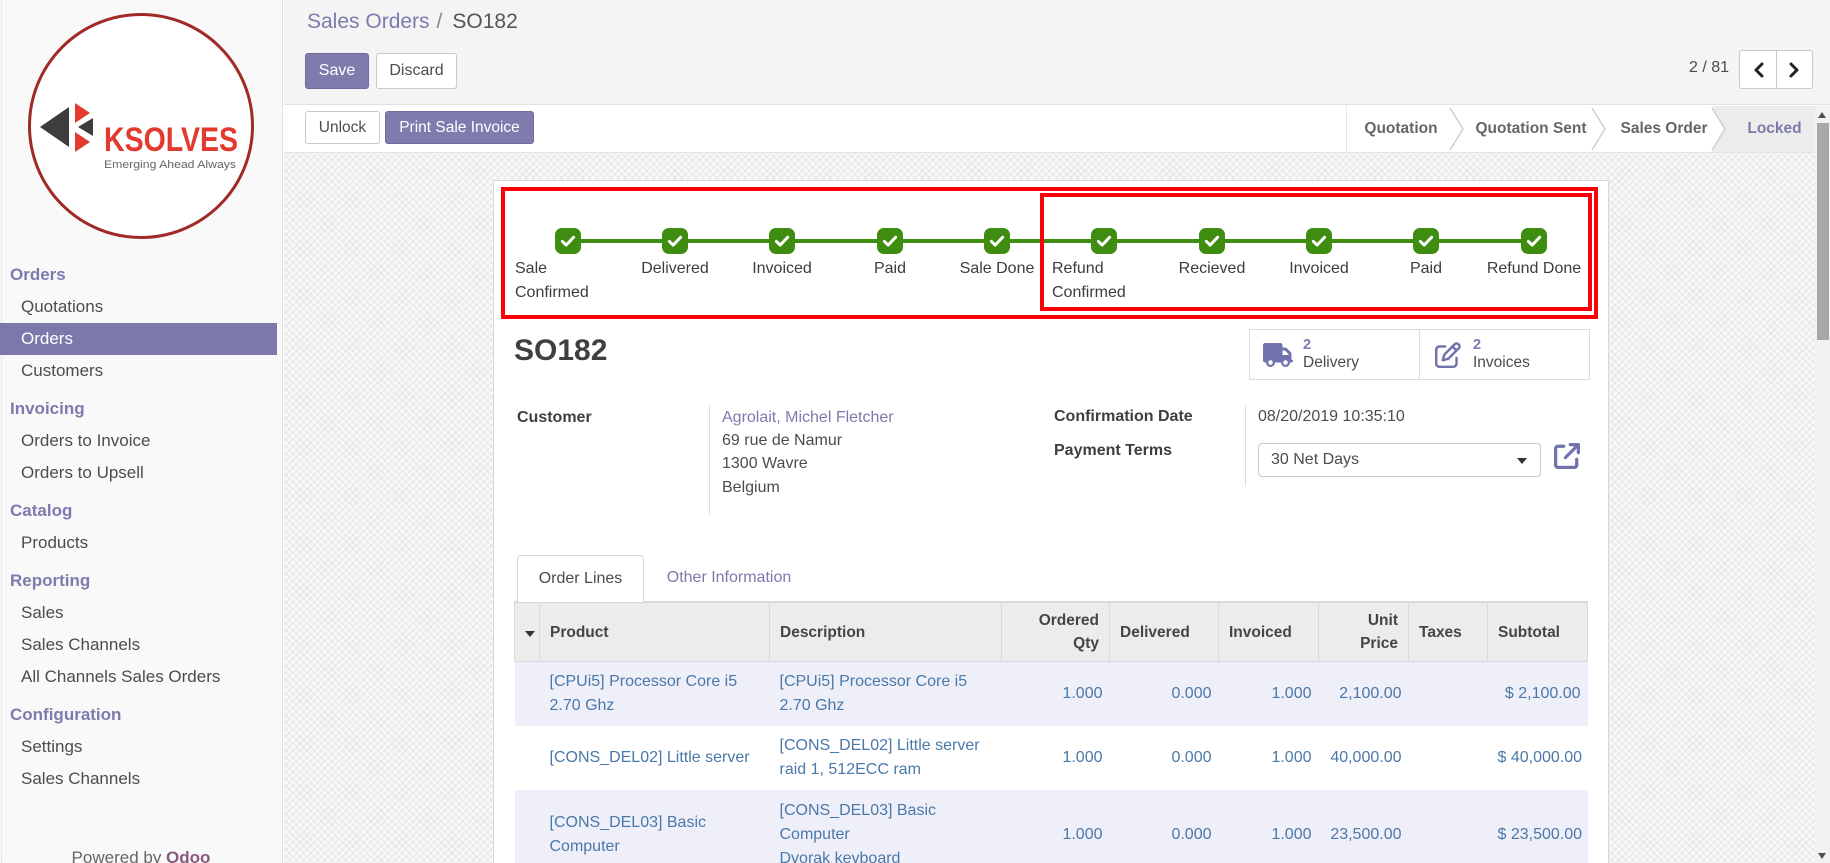 The height and width of the screenshot is (863, 1830). Describe the element at coordinates (1051, 241) in the screenshot. I see `workflow-line` at that location.